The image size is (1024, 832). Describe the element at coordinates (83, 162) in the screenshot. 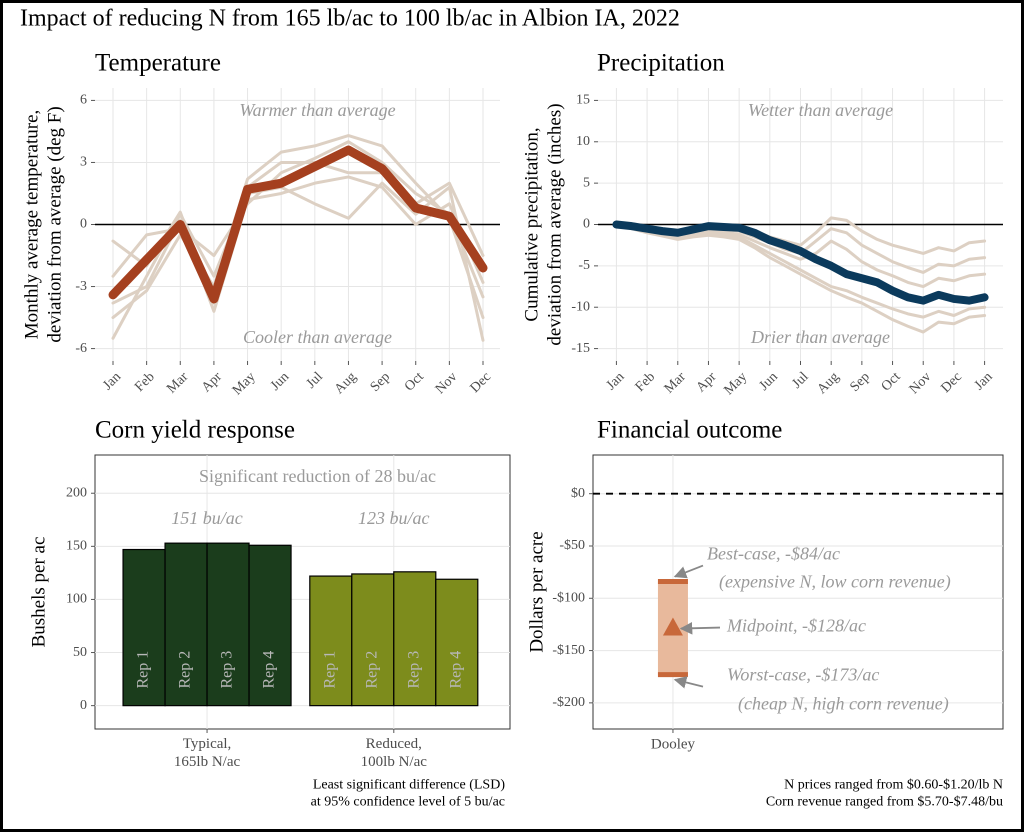

I see `y-tick-label: 3` at that location.